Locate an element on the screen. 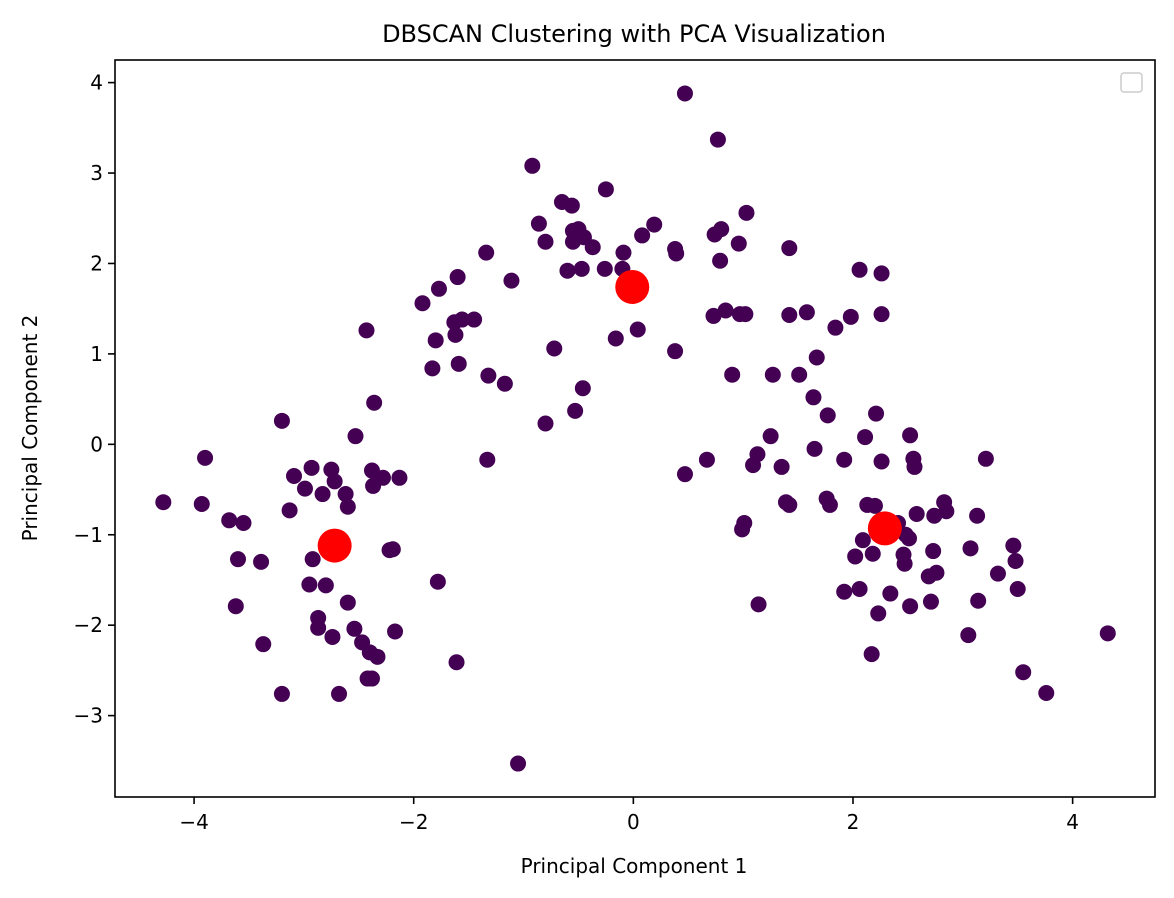 The width and height of the screenshot is (1174, 898). y-tick-label: 2 is located at coordinates (96, 263).